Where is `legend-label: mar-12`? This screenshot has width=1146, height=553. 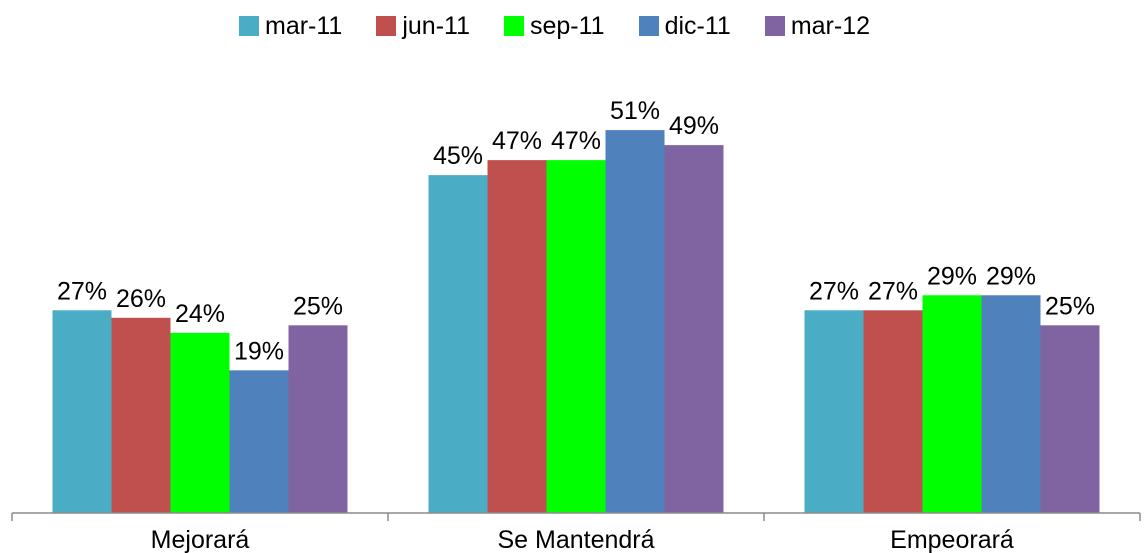 legend-label: mar-12 is located at coordinates (830, 25).